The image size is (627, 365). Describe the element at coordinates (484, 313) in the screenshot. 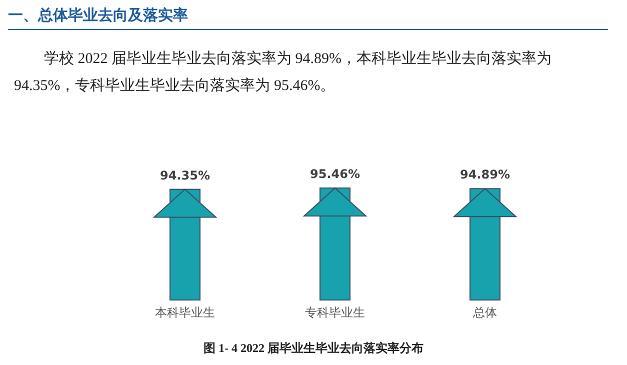

I see `x-tick-label: 总体` at that location.